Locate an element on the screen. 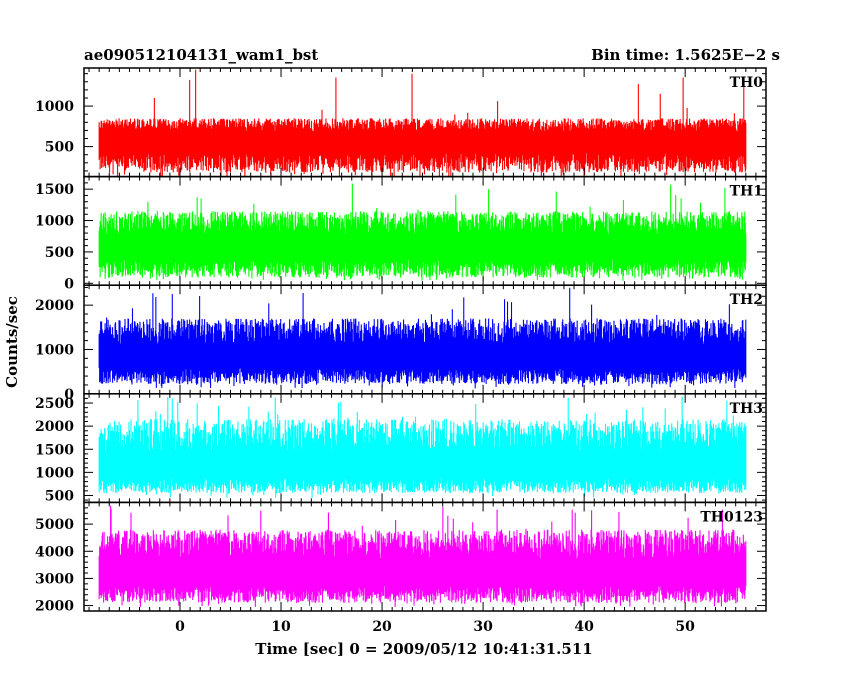 The height and width of the screenshot is (680, 850). panel-th3: 500 1000 1500 2000 2500 TH3 is located at coordinates (401, 448).